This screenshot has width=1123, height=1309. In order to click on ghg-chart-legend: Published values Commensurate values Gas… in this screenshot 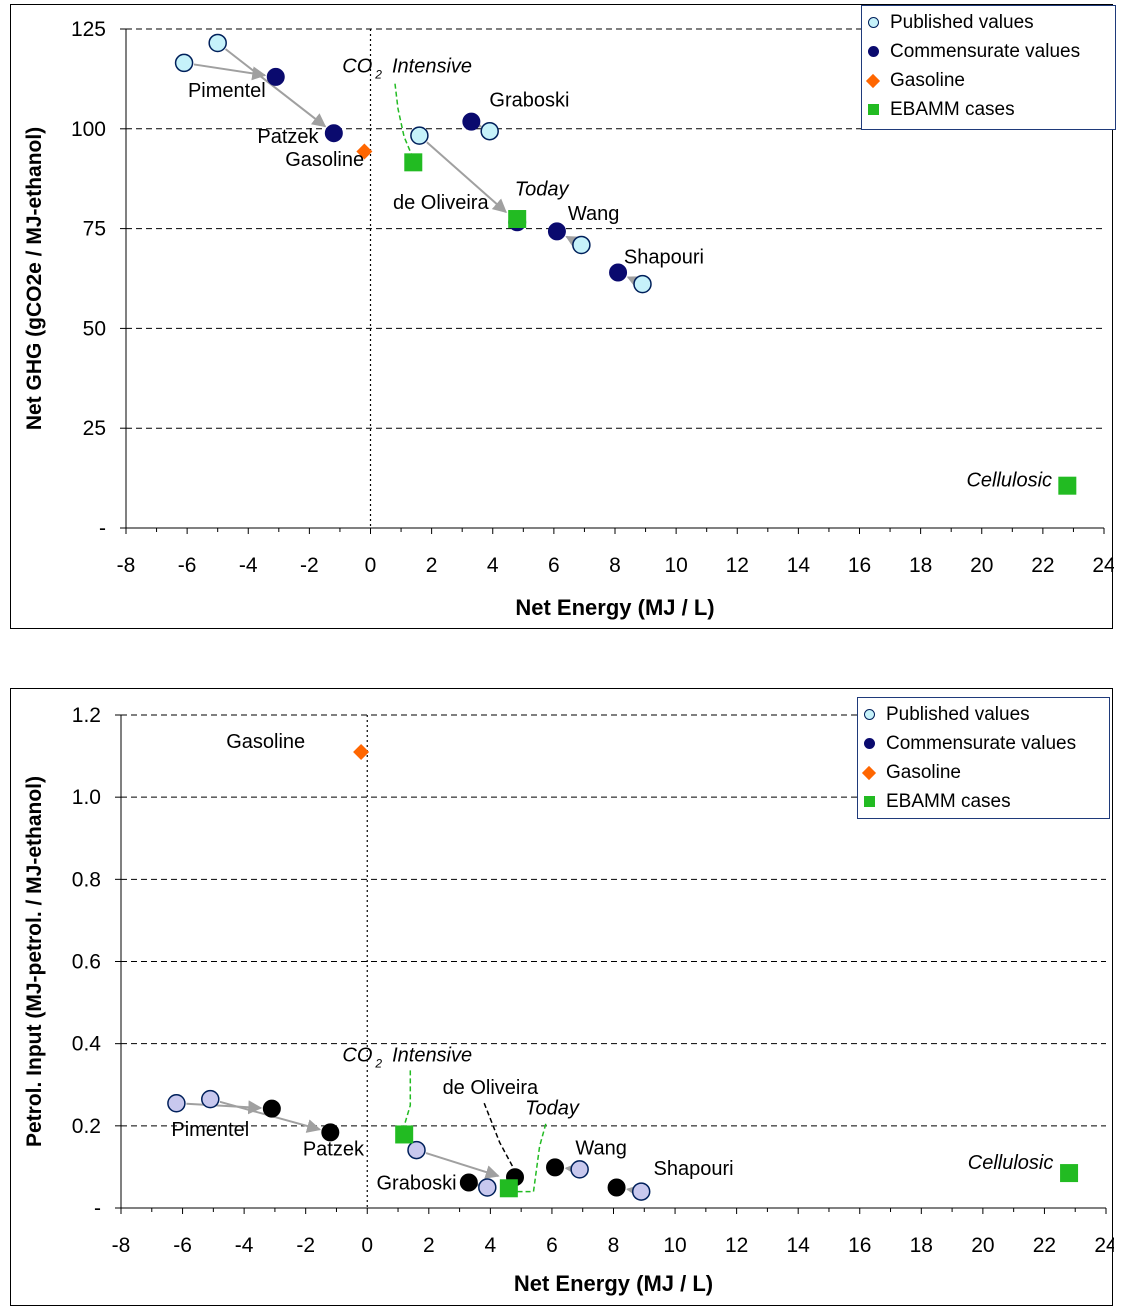, I will do `click(988, 67)`.